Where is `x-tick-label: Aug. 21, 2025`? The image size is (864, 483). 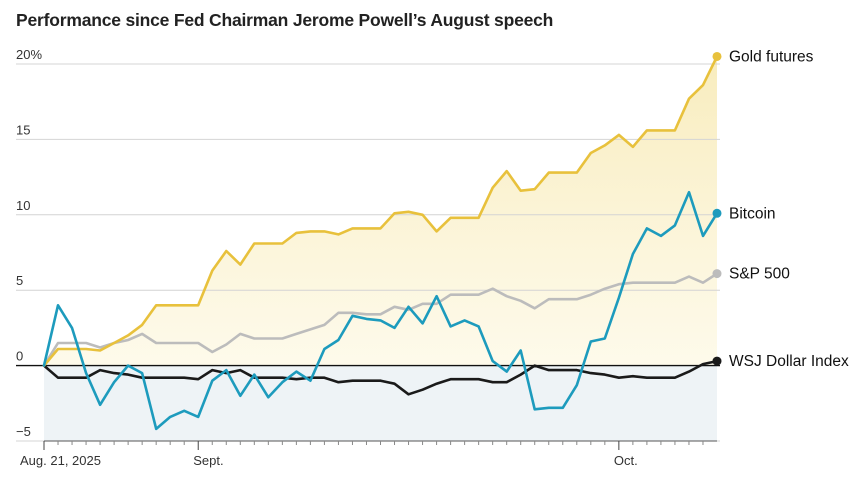 x-tick-label: Aug. 21, 2025 is located at coordinates (60, 460).